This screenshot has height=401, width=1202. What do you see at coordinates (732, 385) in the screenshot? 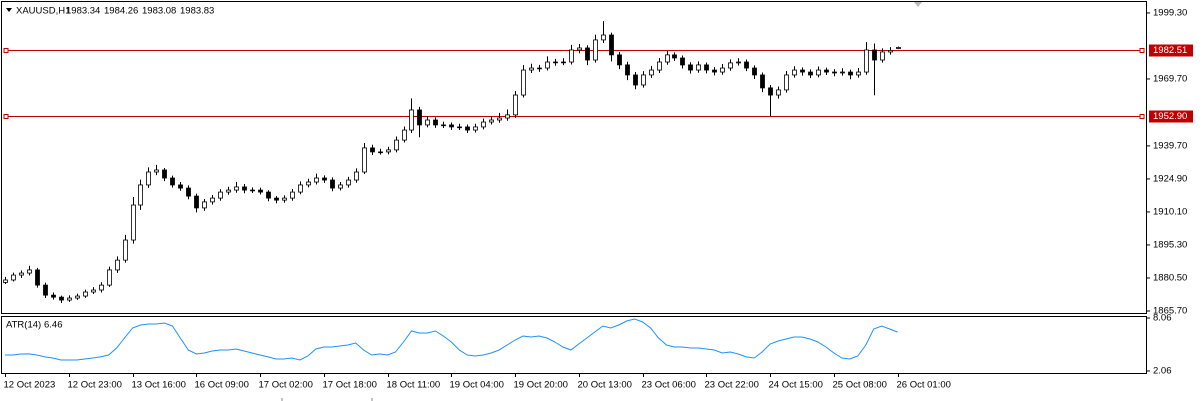
I see `x-tick-label: 23 Oct 22:00` at bounding box center [732, 385].